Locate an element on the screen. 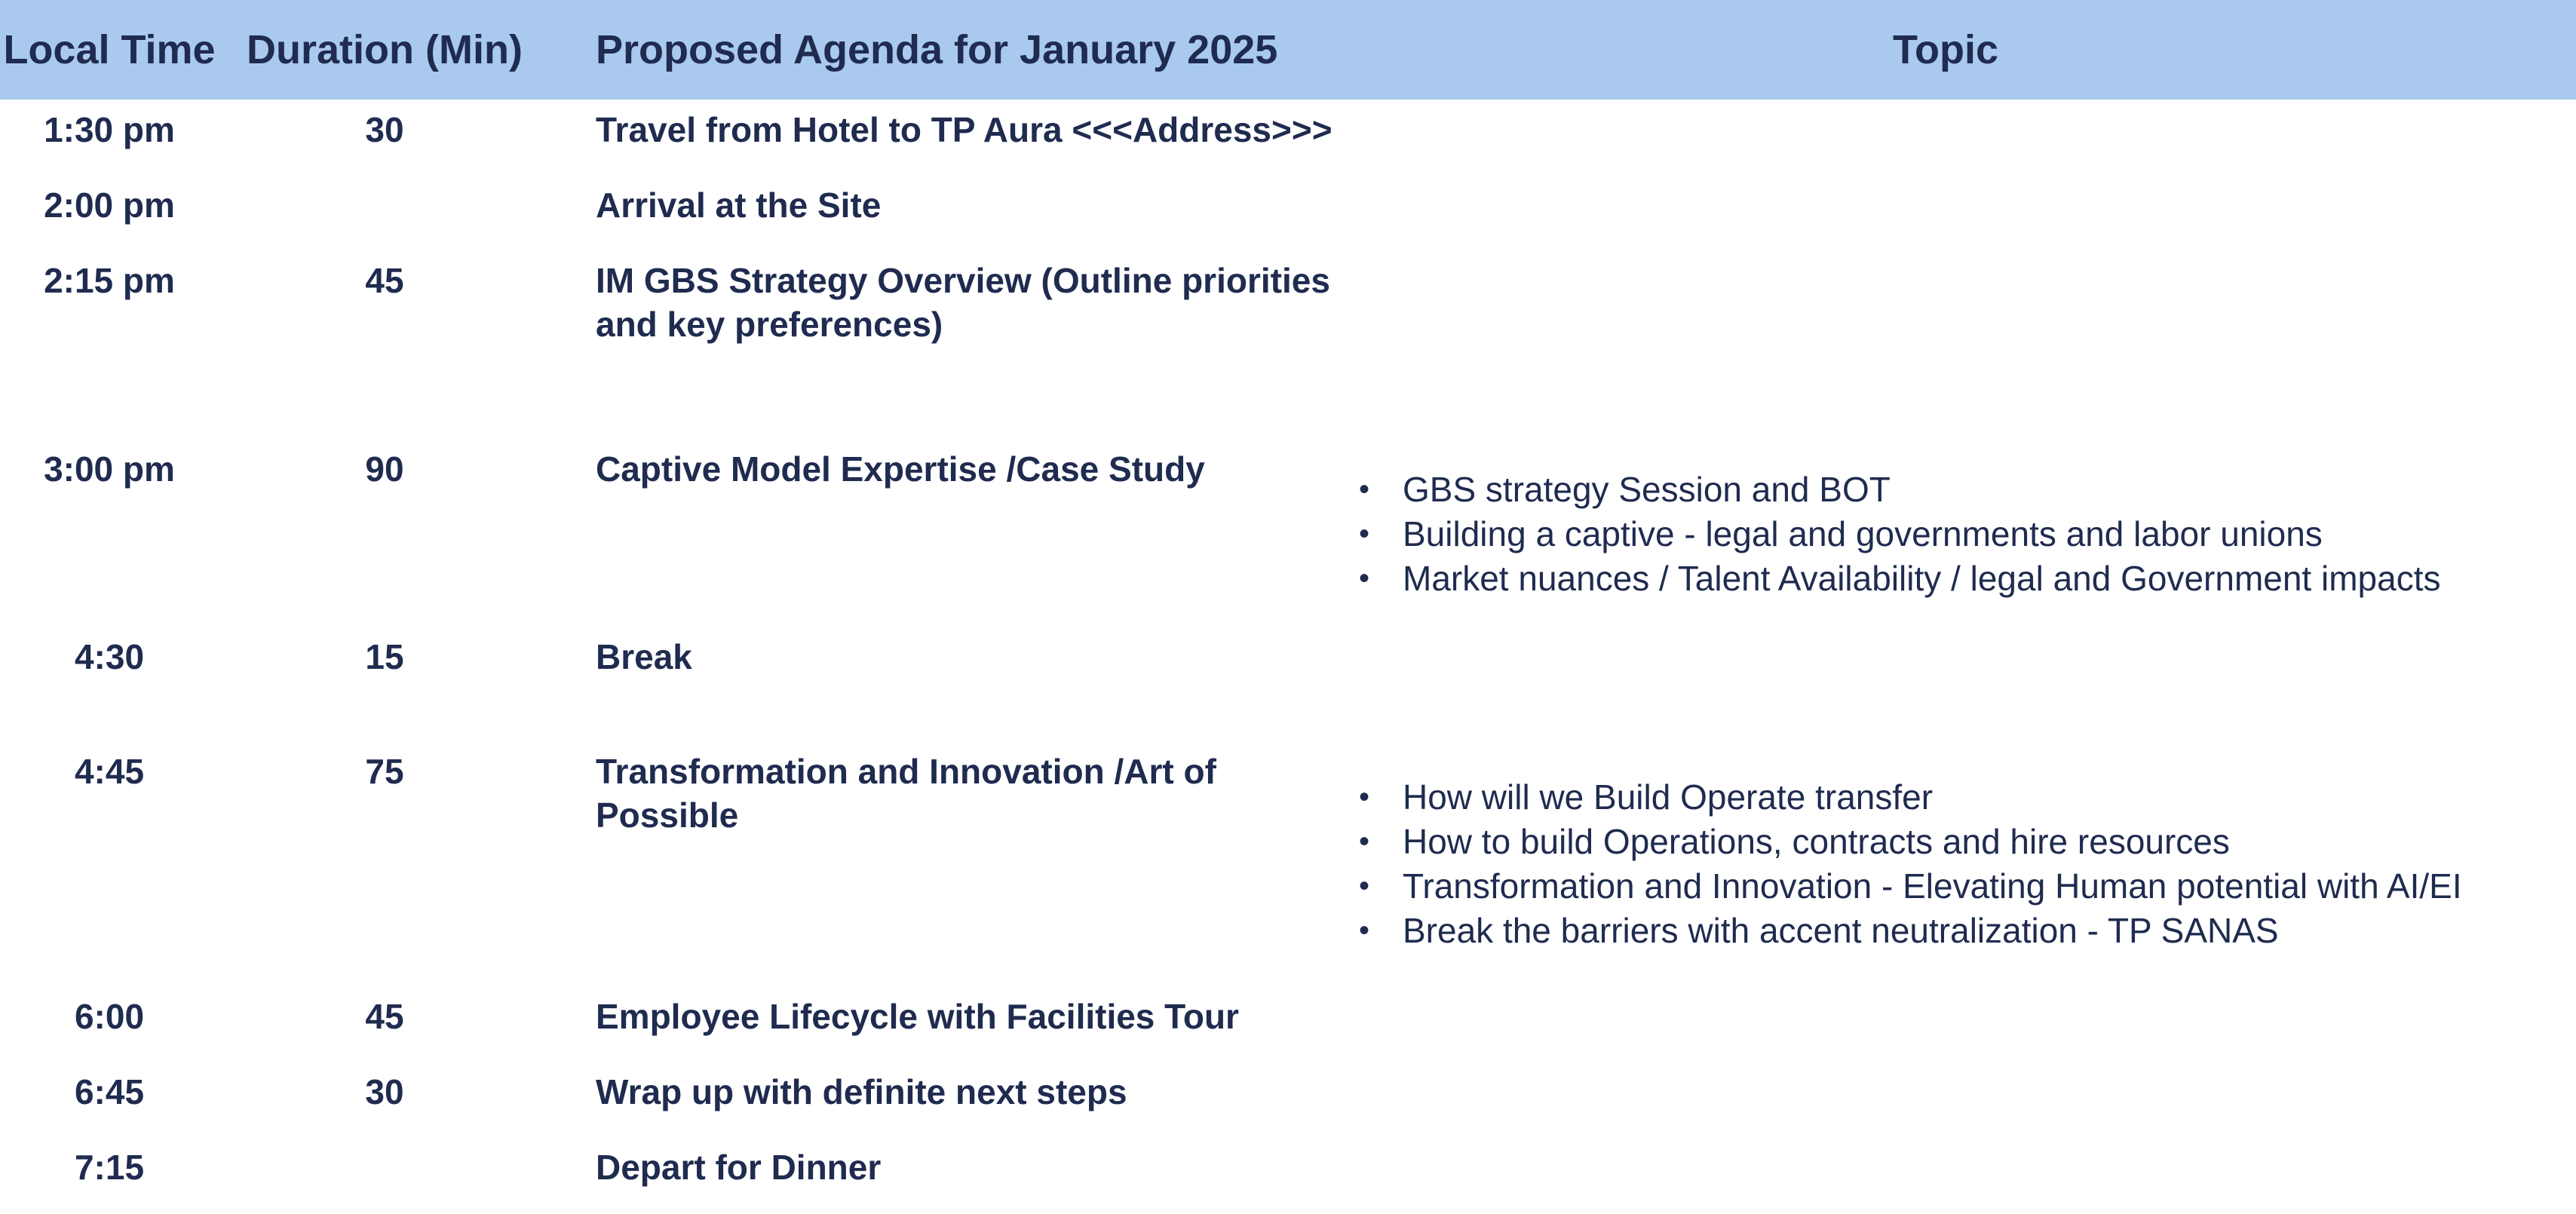  row-agenda: Depart for Dinner is located at coordinates (739, 1167).